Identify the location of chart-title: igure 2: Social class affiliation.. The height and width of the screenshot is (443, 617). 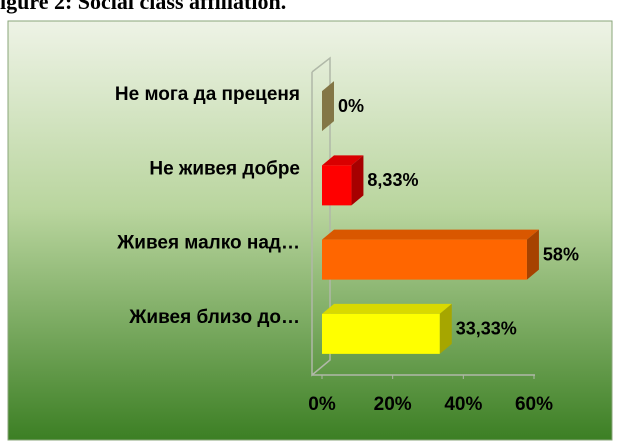
(143, 7).